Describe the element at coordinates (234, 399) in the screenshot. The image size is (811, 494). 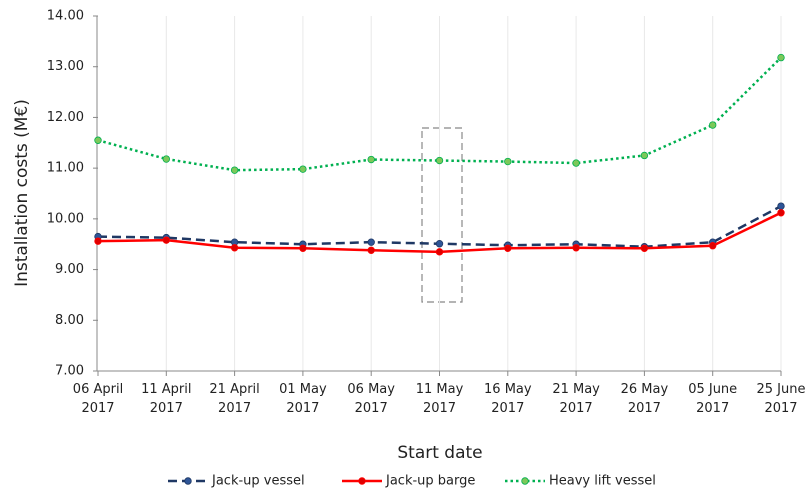
I see `x-tick-label: 21 April 2017` at that location.